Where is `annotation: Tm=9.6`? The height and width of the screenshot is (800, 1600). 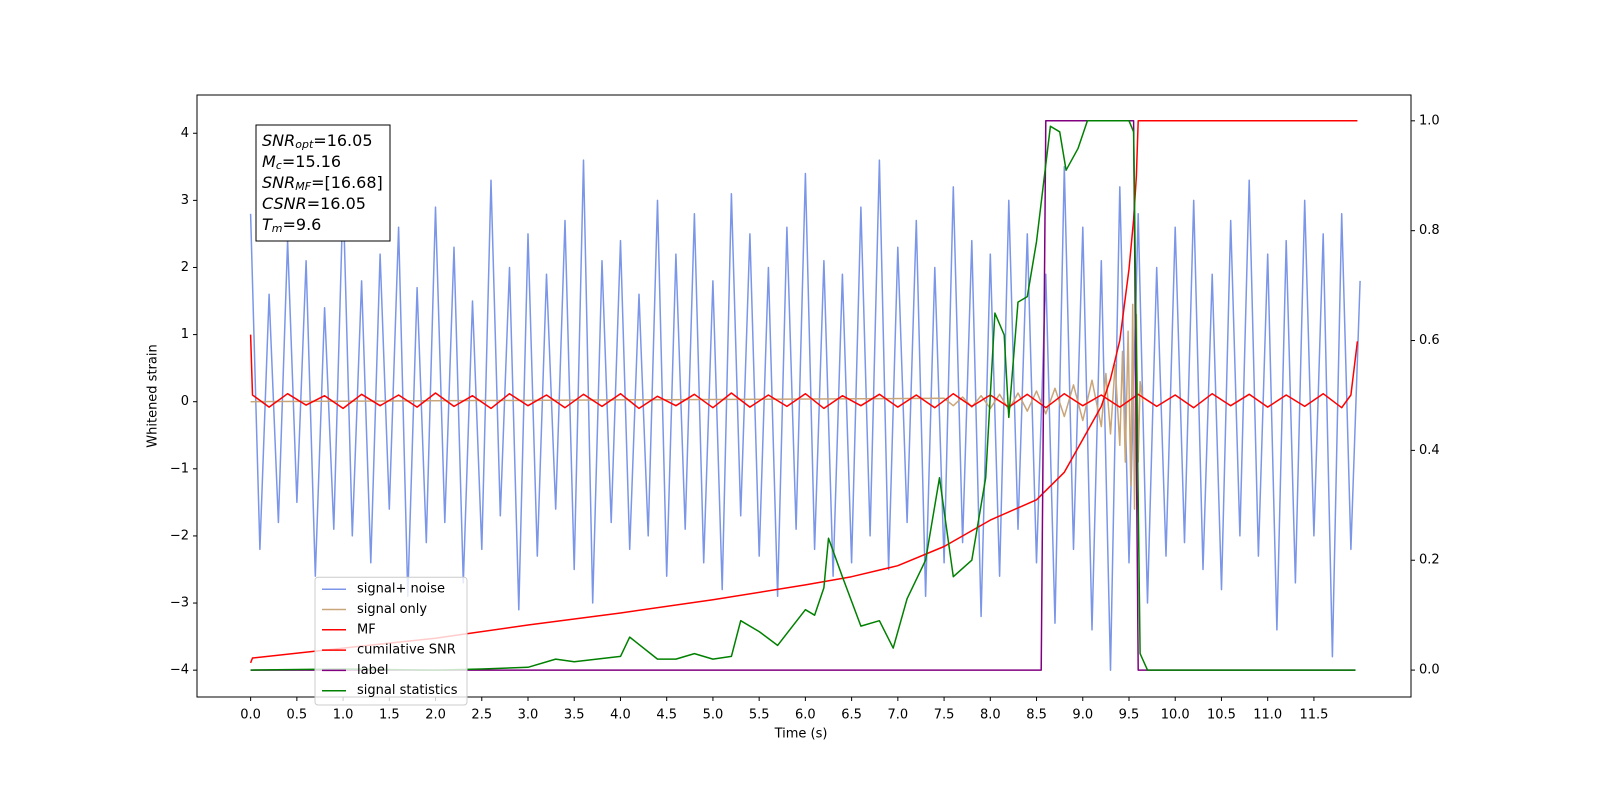 annotation: Tm=9.6 is located at coordinates (291, 225).